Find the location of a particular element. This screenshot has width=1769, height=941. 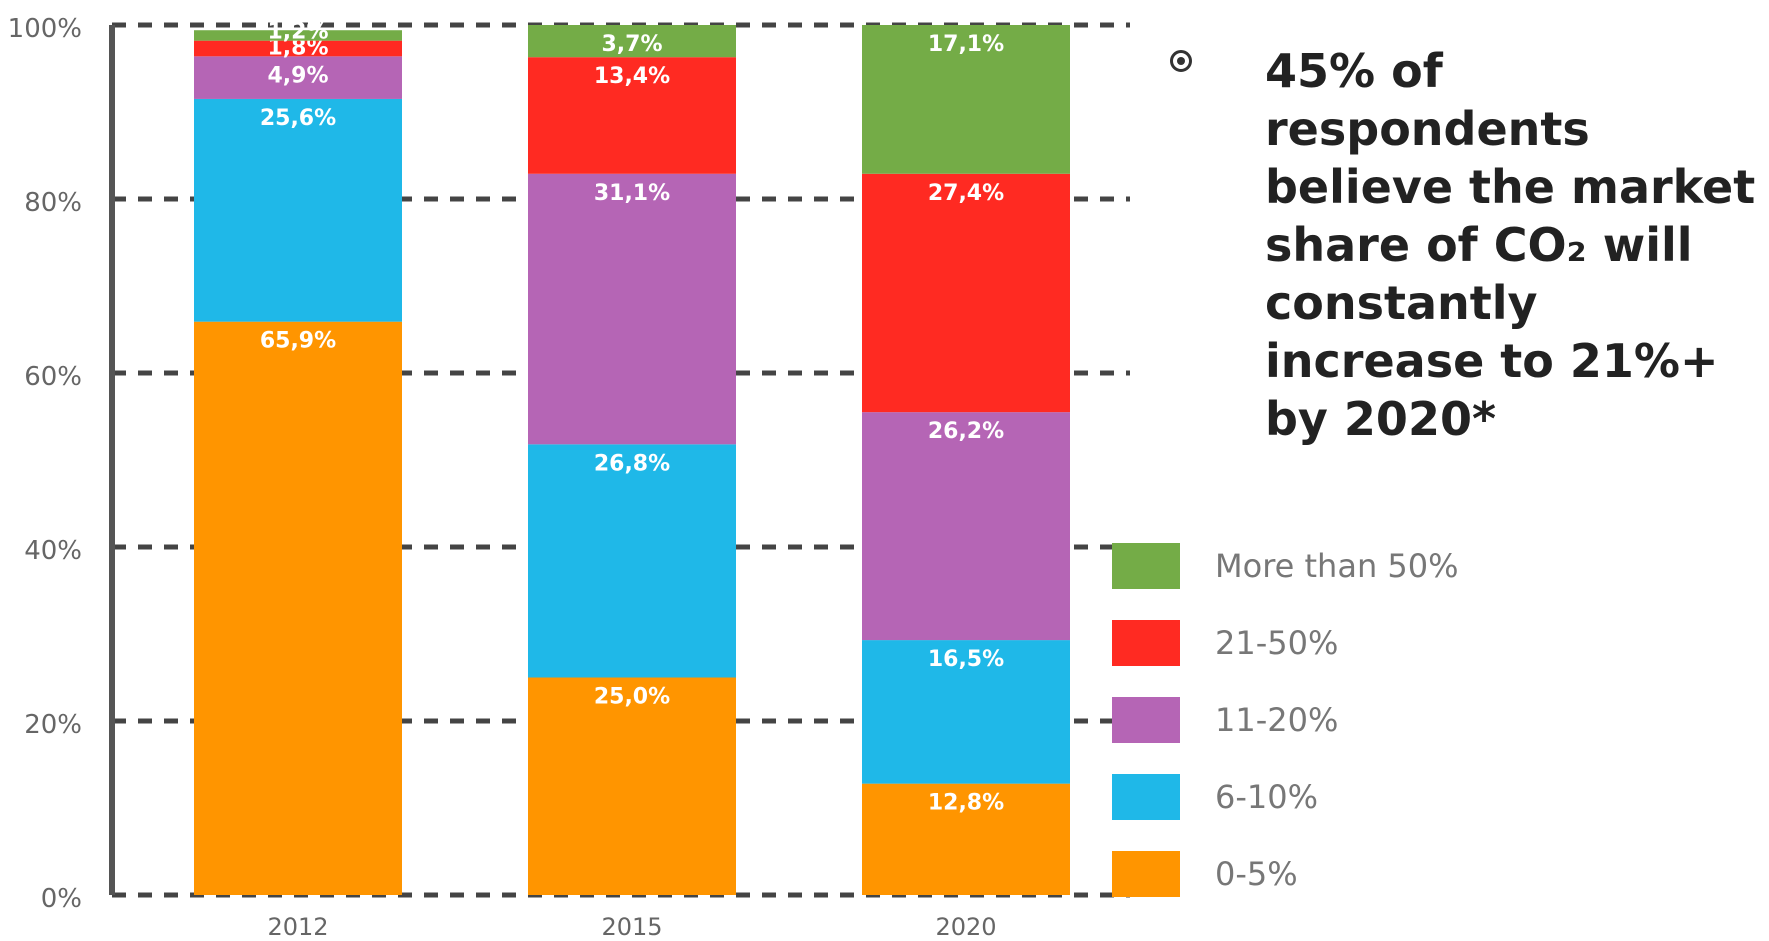

legend-label: 21-50% is located at coordinates (1276, 643).